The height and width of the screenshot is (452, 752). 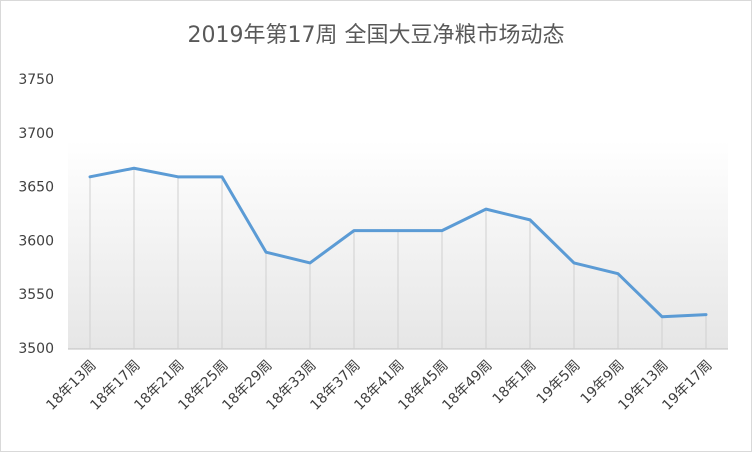 What do you see at coordinates (36, 80) in the screenshot?
I see `y-tick-label: 3750` at bounding box center [36, 80].